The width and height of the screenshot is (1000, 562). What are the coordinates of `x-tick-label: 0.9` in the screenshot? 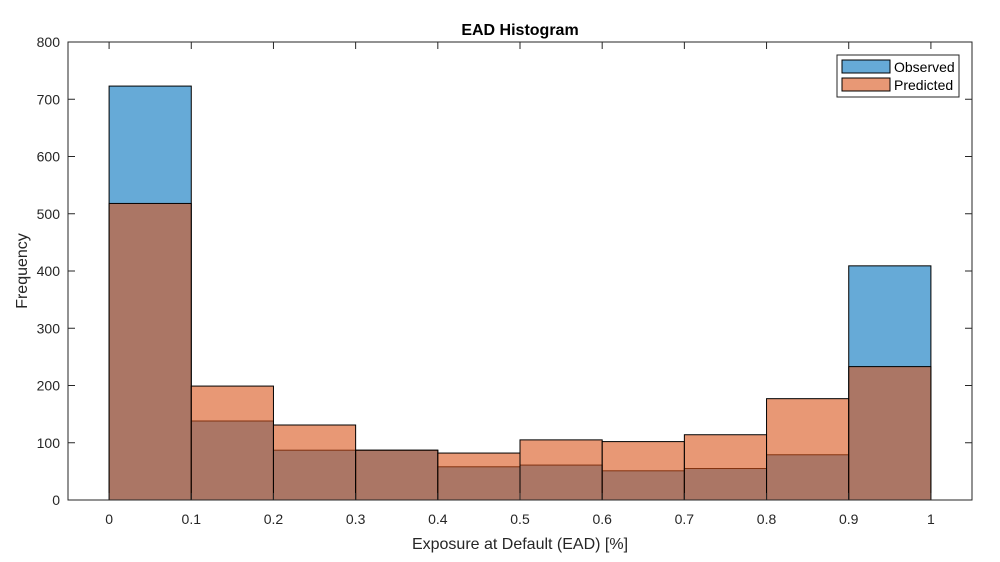 It's located at (849, 519).